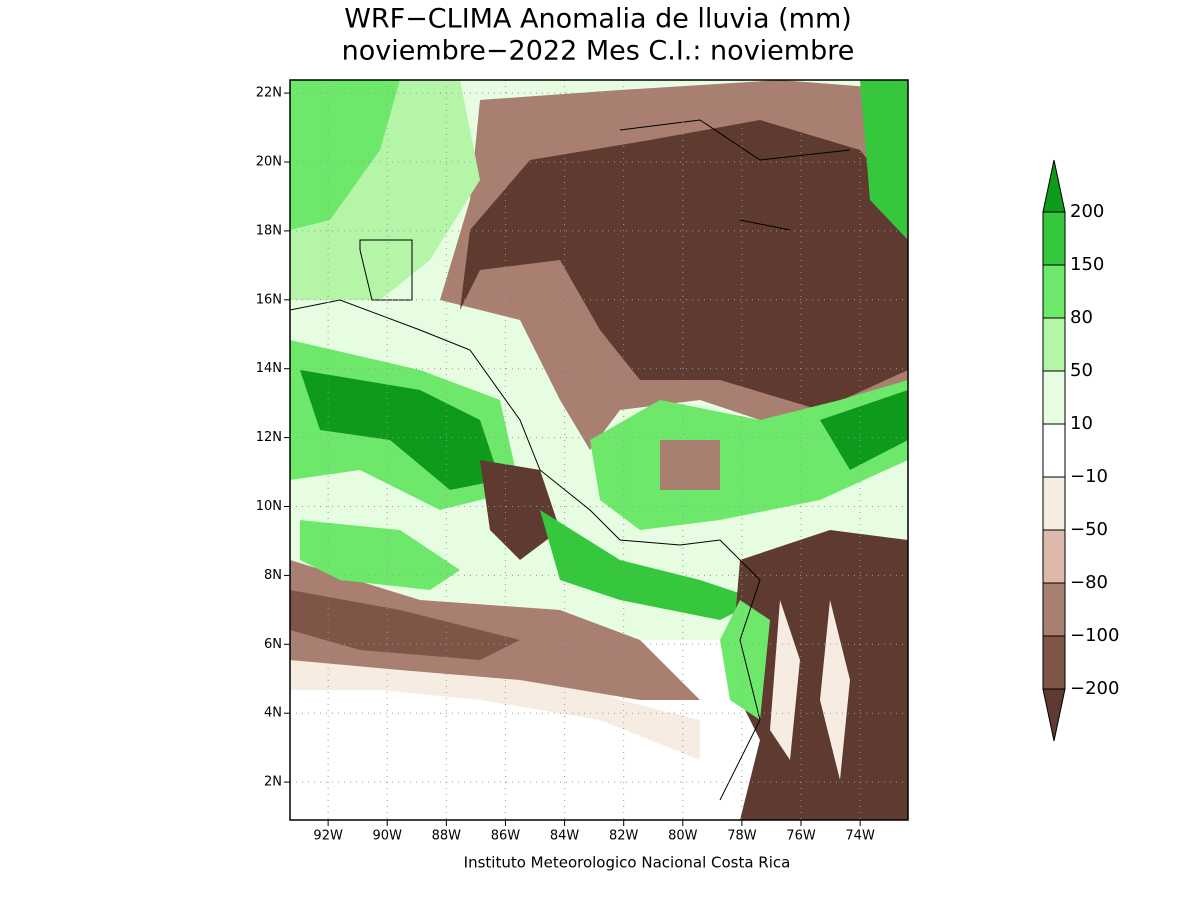  I want to click on colorbar-label: 10, so click(1081, 423).